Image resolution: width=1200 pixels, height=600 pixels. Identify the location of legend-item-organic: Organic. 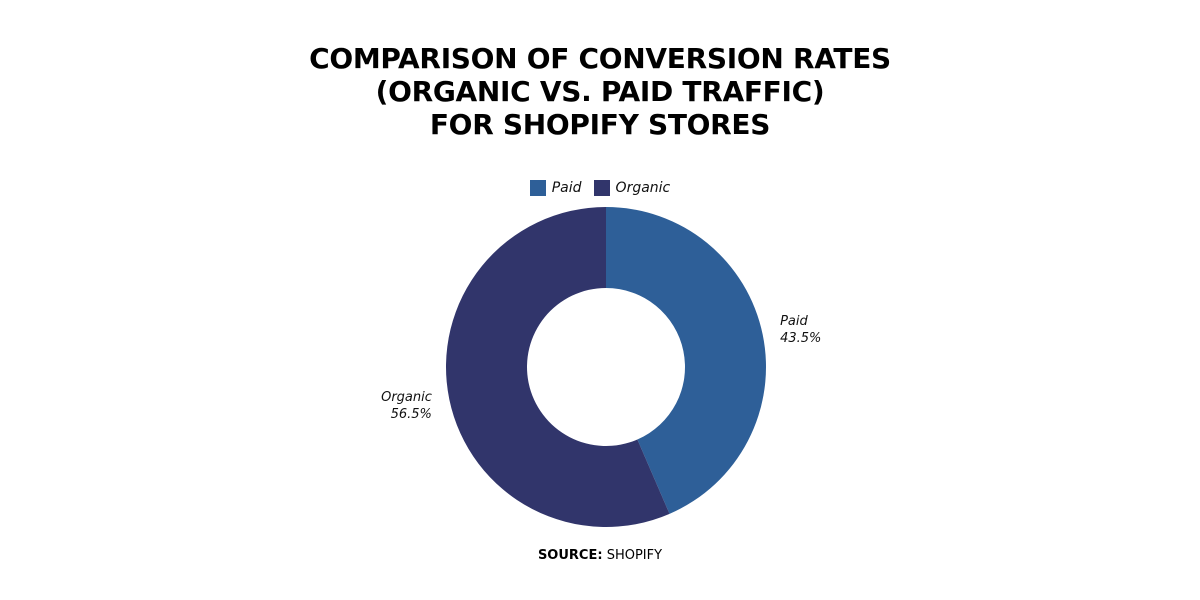
(632, 188).